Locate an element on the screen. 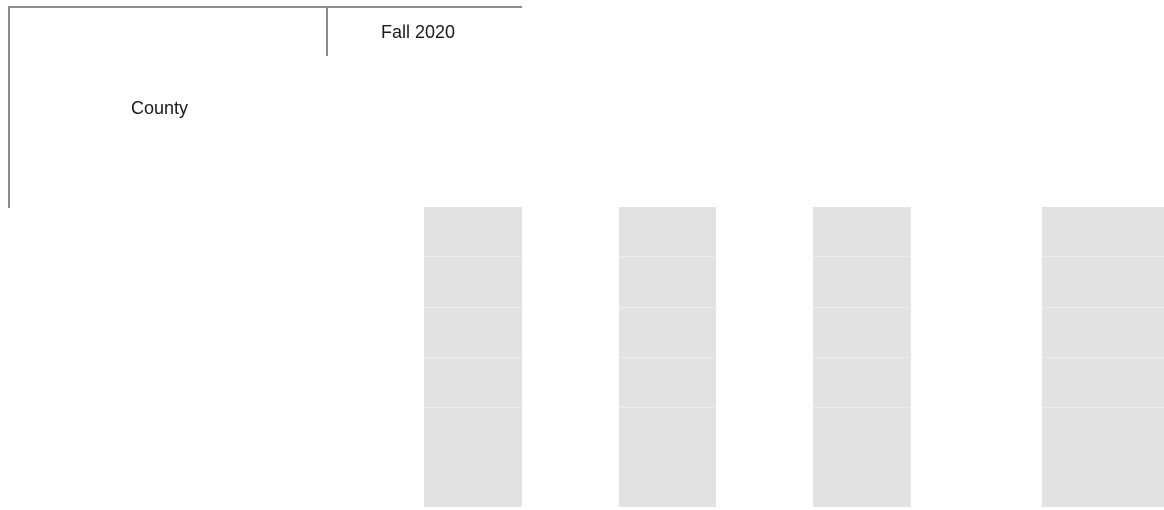  header-left-border is located at coordinates (9, 107).